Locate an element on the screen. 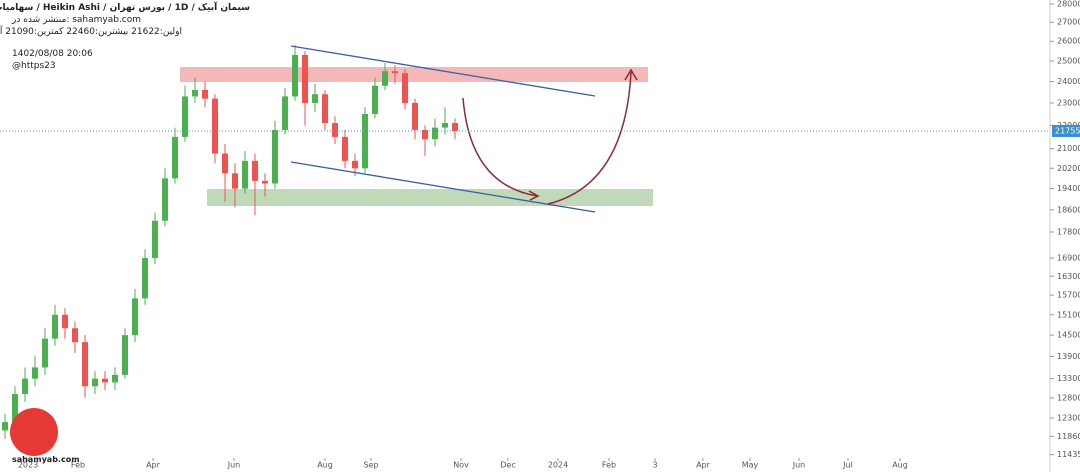 The image size is (1080, 472). y-tick-label: 14500 is located at coordinates (1068, 335).